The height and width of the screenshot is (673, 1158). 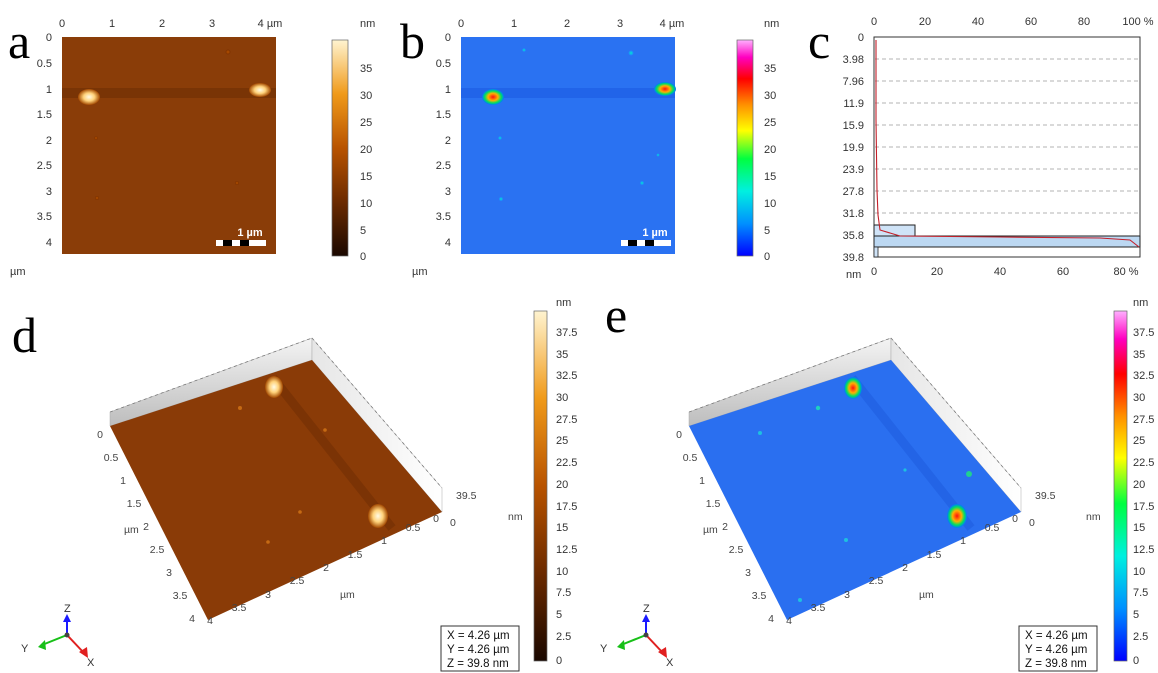 What do you see at coordinates (1125, 272) in the screenshot?
I see `bottom-tick-c: 80 %` at bounding box center [1125, 272].